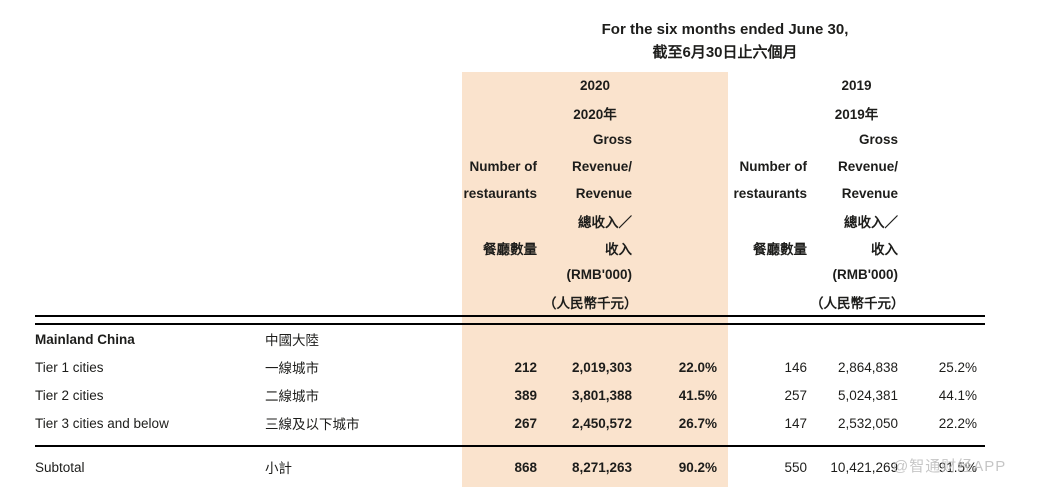 Image resolution: width=1039 pixels, height=487 pixels. I want to click on cell-2020-percent: 22.0%, so click(697, 367).